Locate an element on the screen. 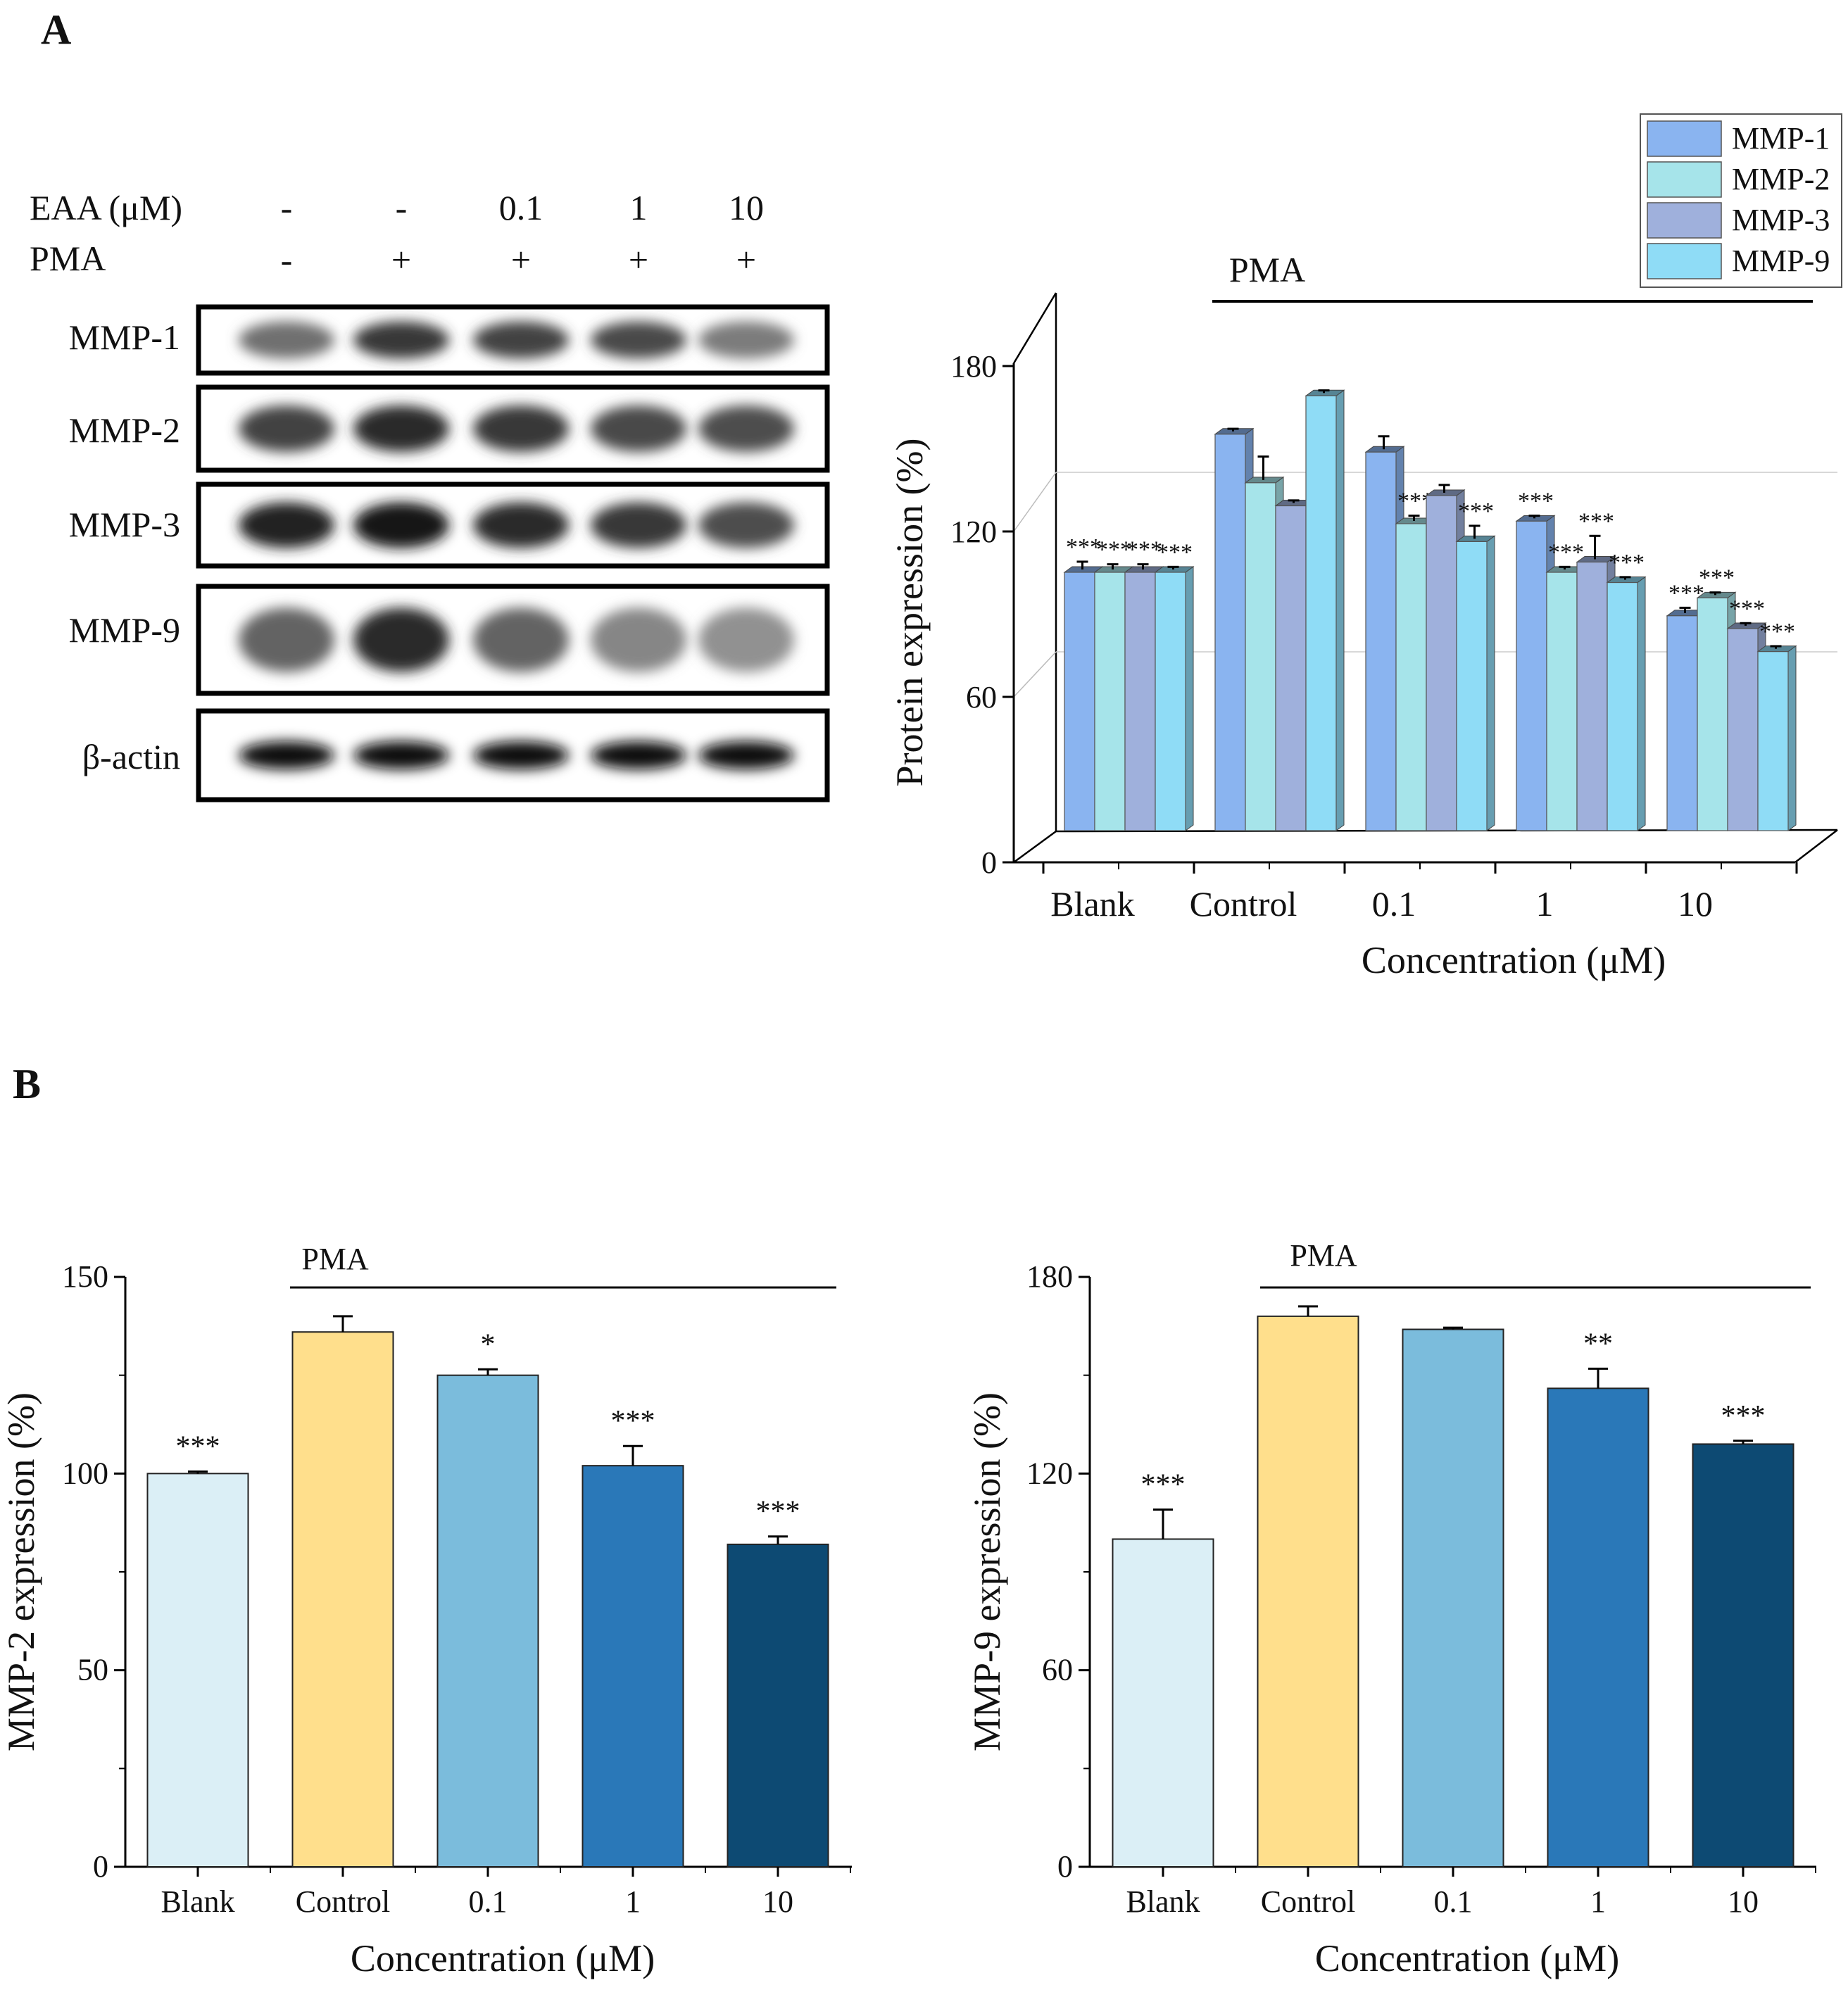 This screenshot has width=1848, height=1990. y-tick-label: 150 is located at coordinates (85, 1276).